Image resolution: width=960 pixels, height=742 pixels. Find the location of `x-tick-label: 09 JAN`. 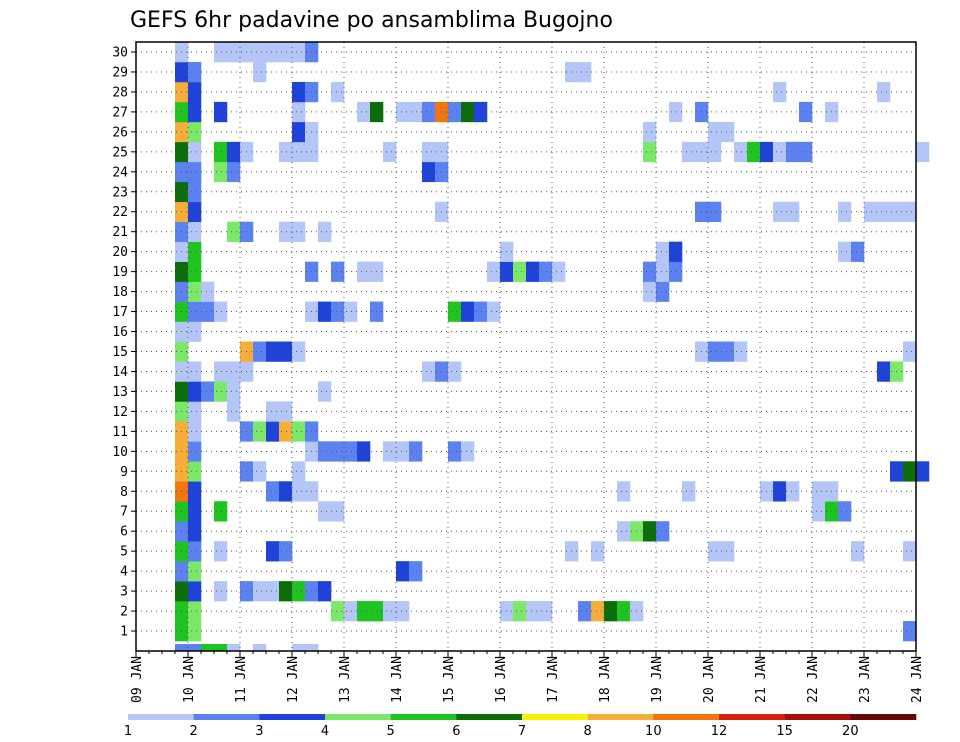

x-tick-label: 09 JAN is located at coordinates (137, 679).